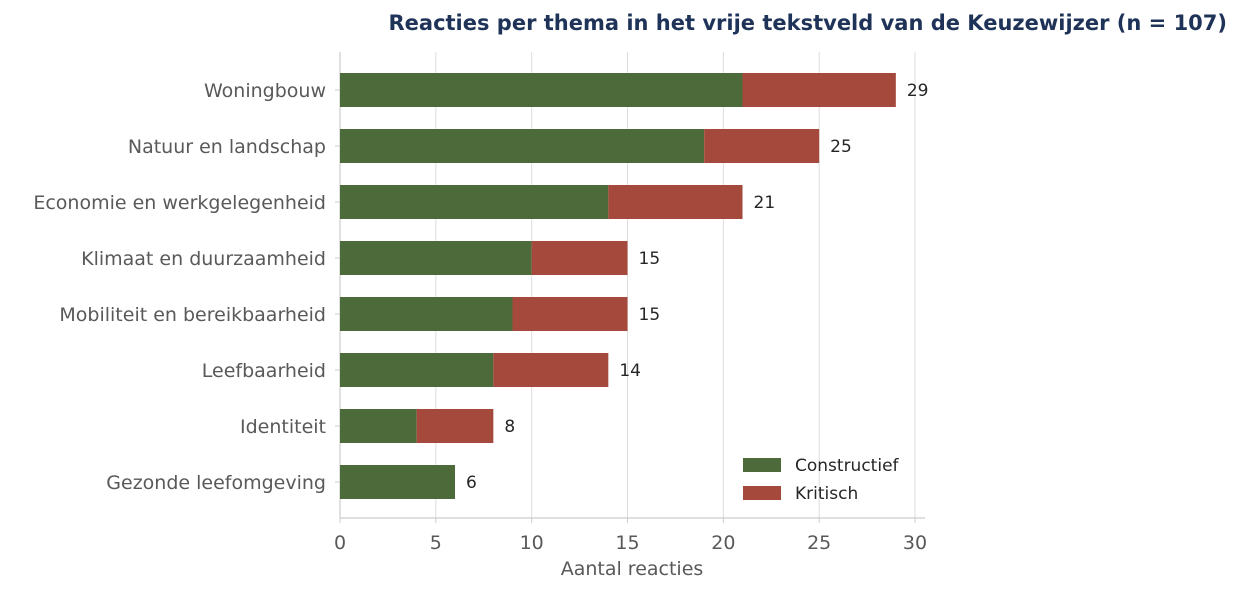  I want to click on total-label-3: 15, so click(650, 259).